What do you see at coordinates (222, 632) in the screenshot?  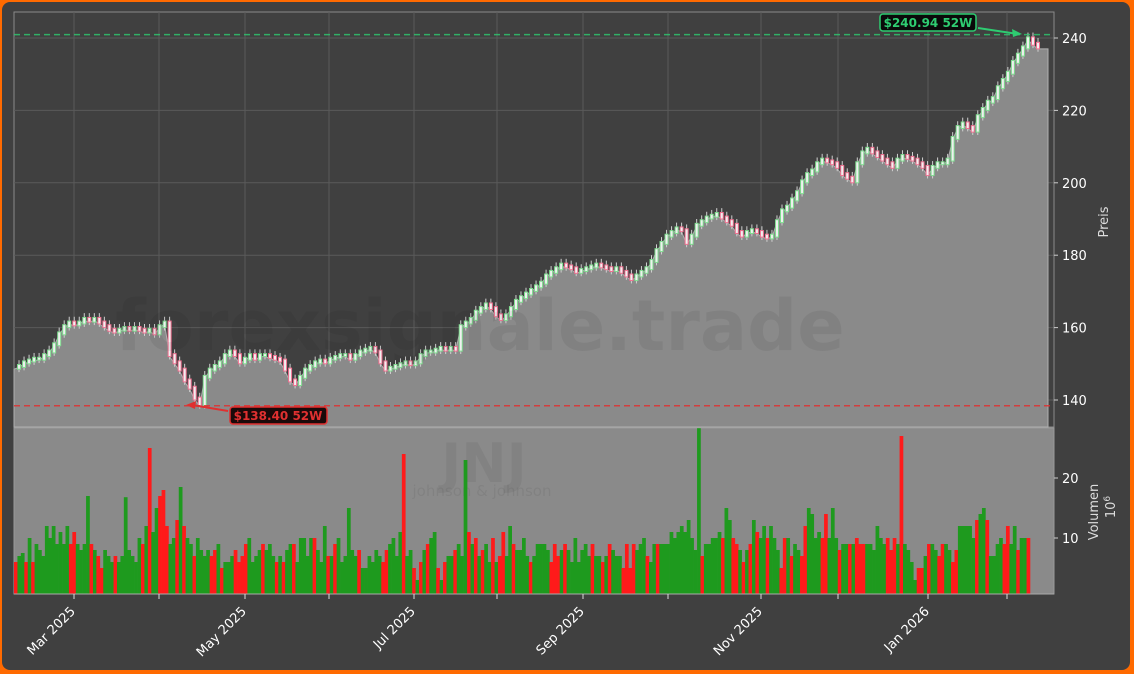 I see `x-tick-label: May 2025` at bounding box center [222, 632].